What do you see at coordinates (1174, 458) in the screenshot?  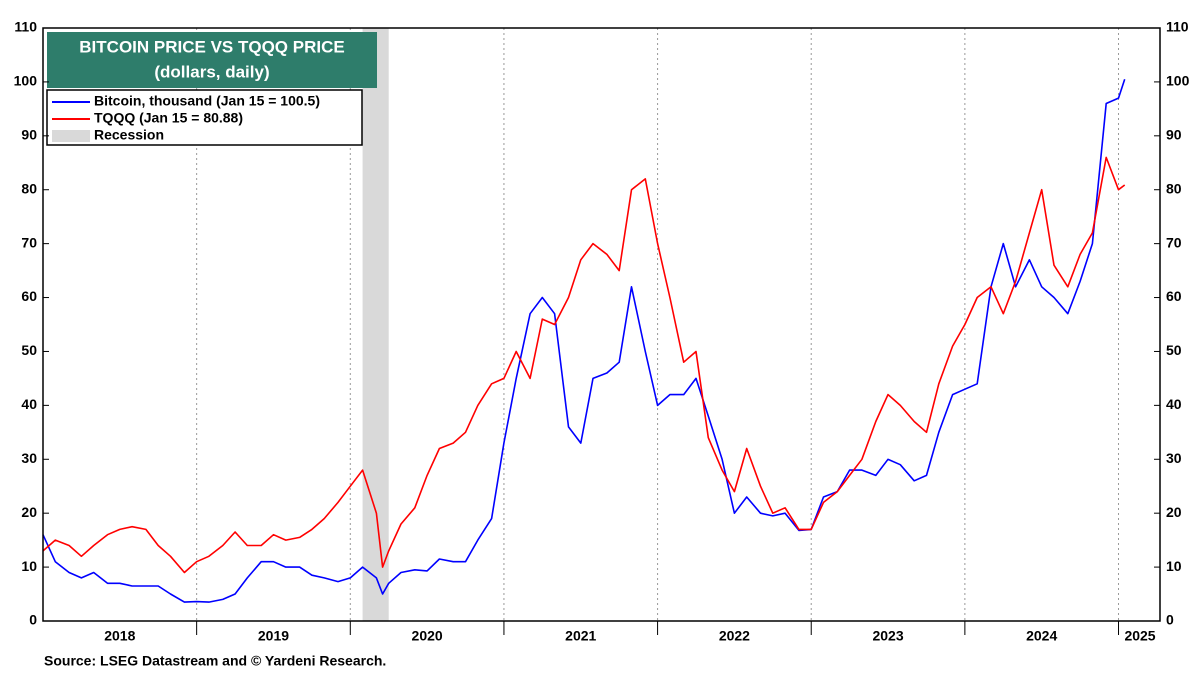 I see `y2-tick-label: 30` at bounding box center [1174, 458].